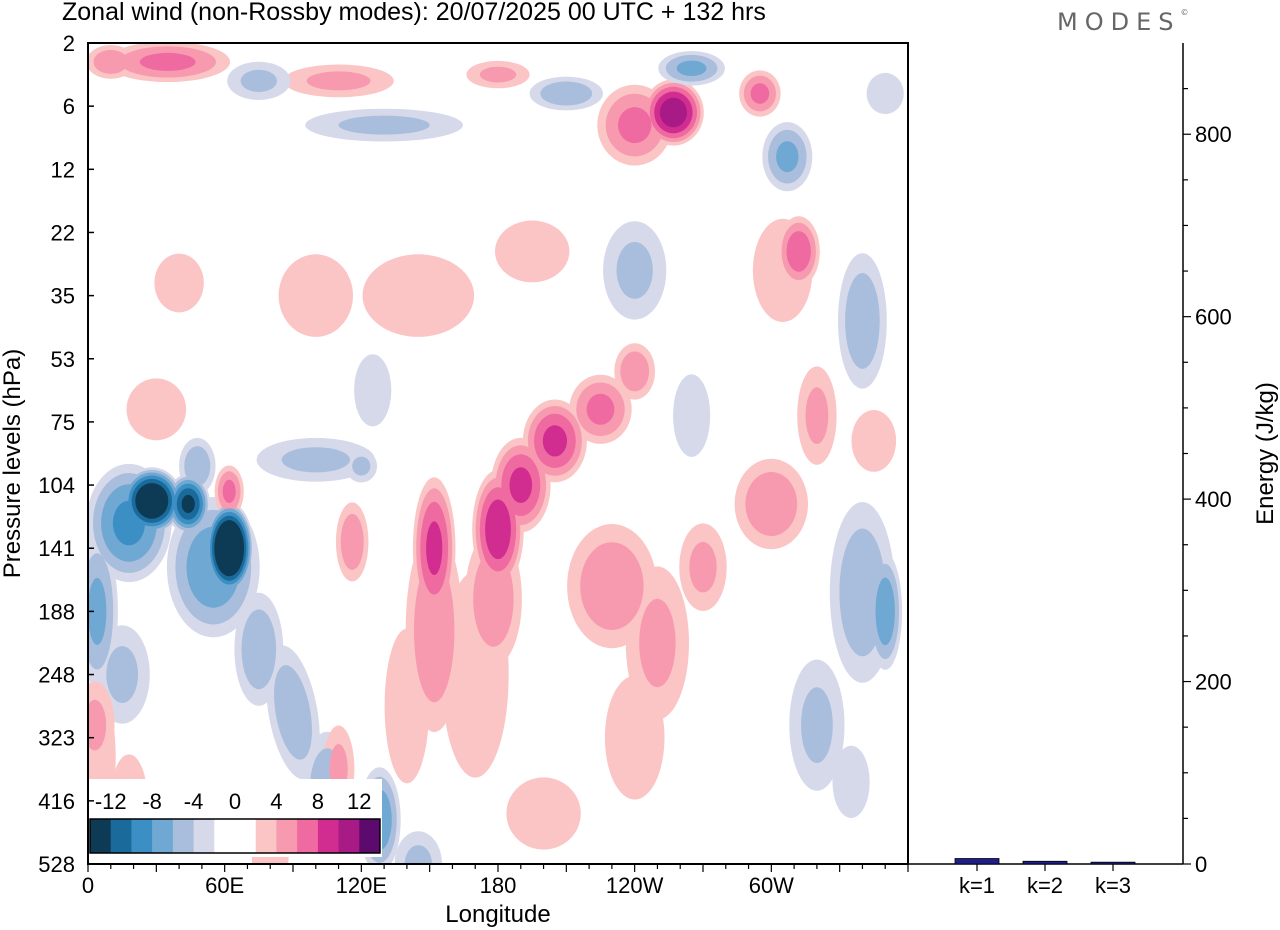 Image resolution: width=1280 pixels, height=930 pixels. What do you see at coordinates (498, 885) in the screenshot?
I see `x-tick-label: 180` at bounding box center [498, 885].